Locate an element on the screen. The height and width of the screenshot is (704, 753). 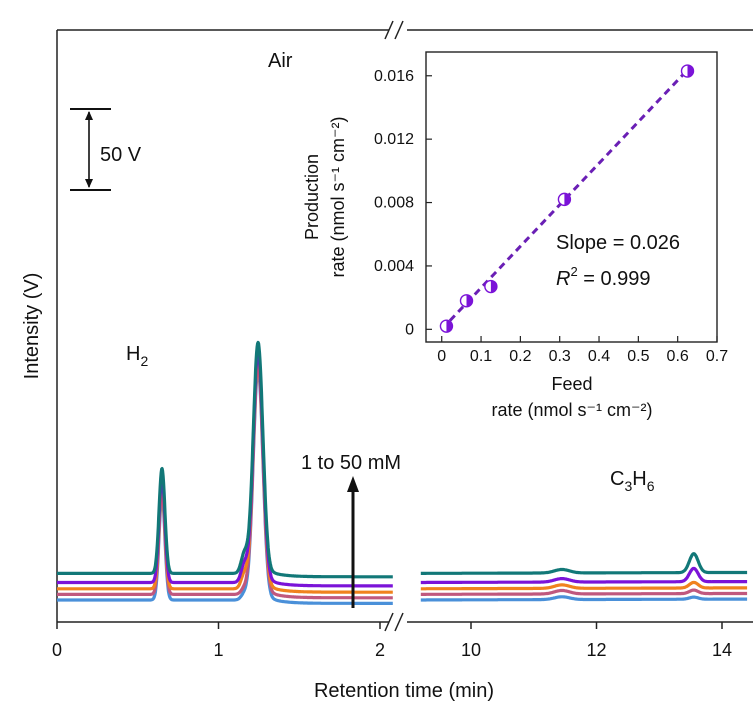
x-tick-label: 1 is located at coordinates (218, 650).